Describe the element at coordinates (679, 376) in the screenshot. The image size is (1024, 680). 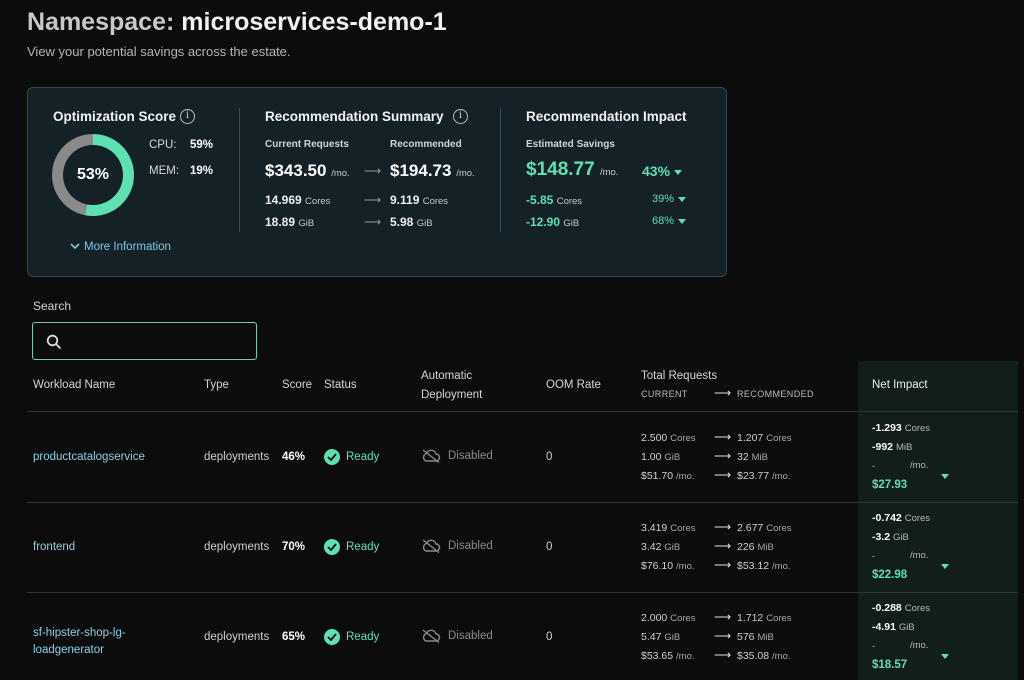
I see `column-header-total-requests: Total Requests` at that location.